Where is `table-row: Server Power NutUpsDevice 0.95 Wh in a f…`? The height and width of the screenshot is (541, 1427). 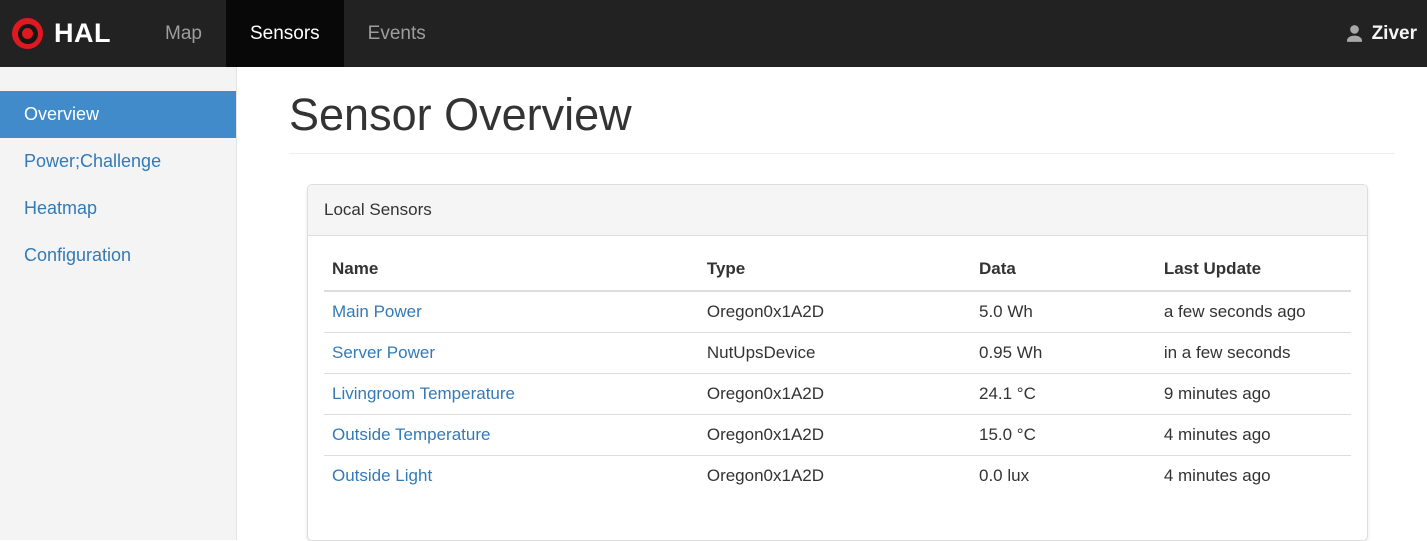 table-row: Server Power NutUpsDevice 0.95 Wh in a f… is located at coordinates (837, 352).